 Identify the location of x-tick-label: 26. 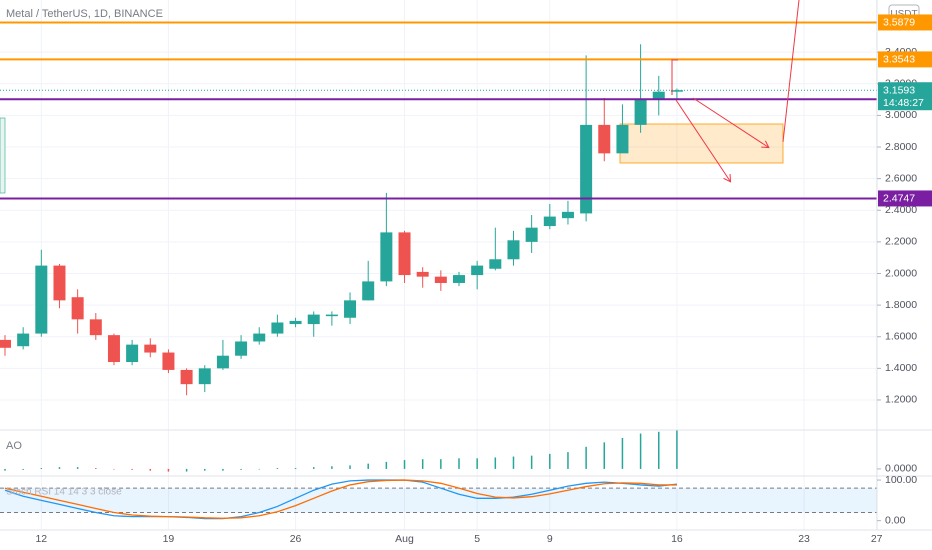
(296, 539).